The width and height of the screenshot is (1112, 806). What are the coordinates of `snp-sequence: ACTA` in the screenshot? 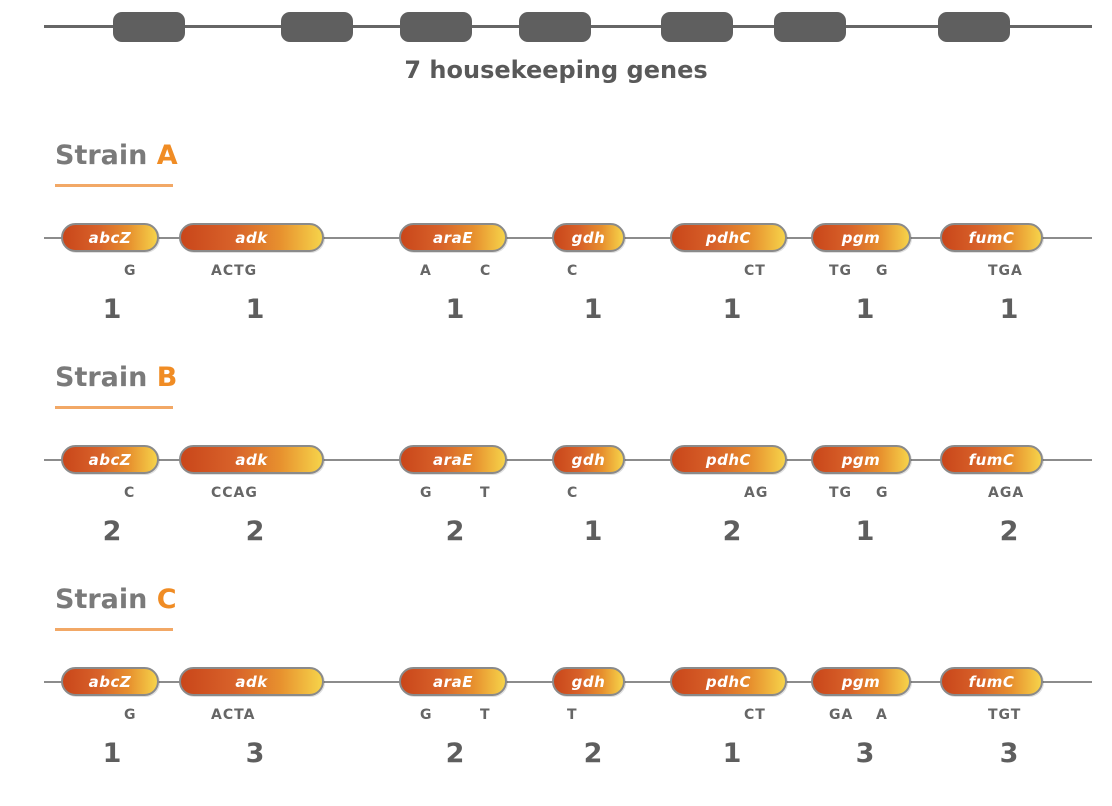 It's located at (233, 715).